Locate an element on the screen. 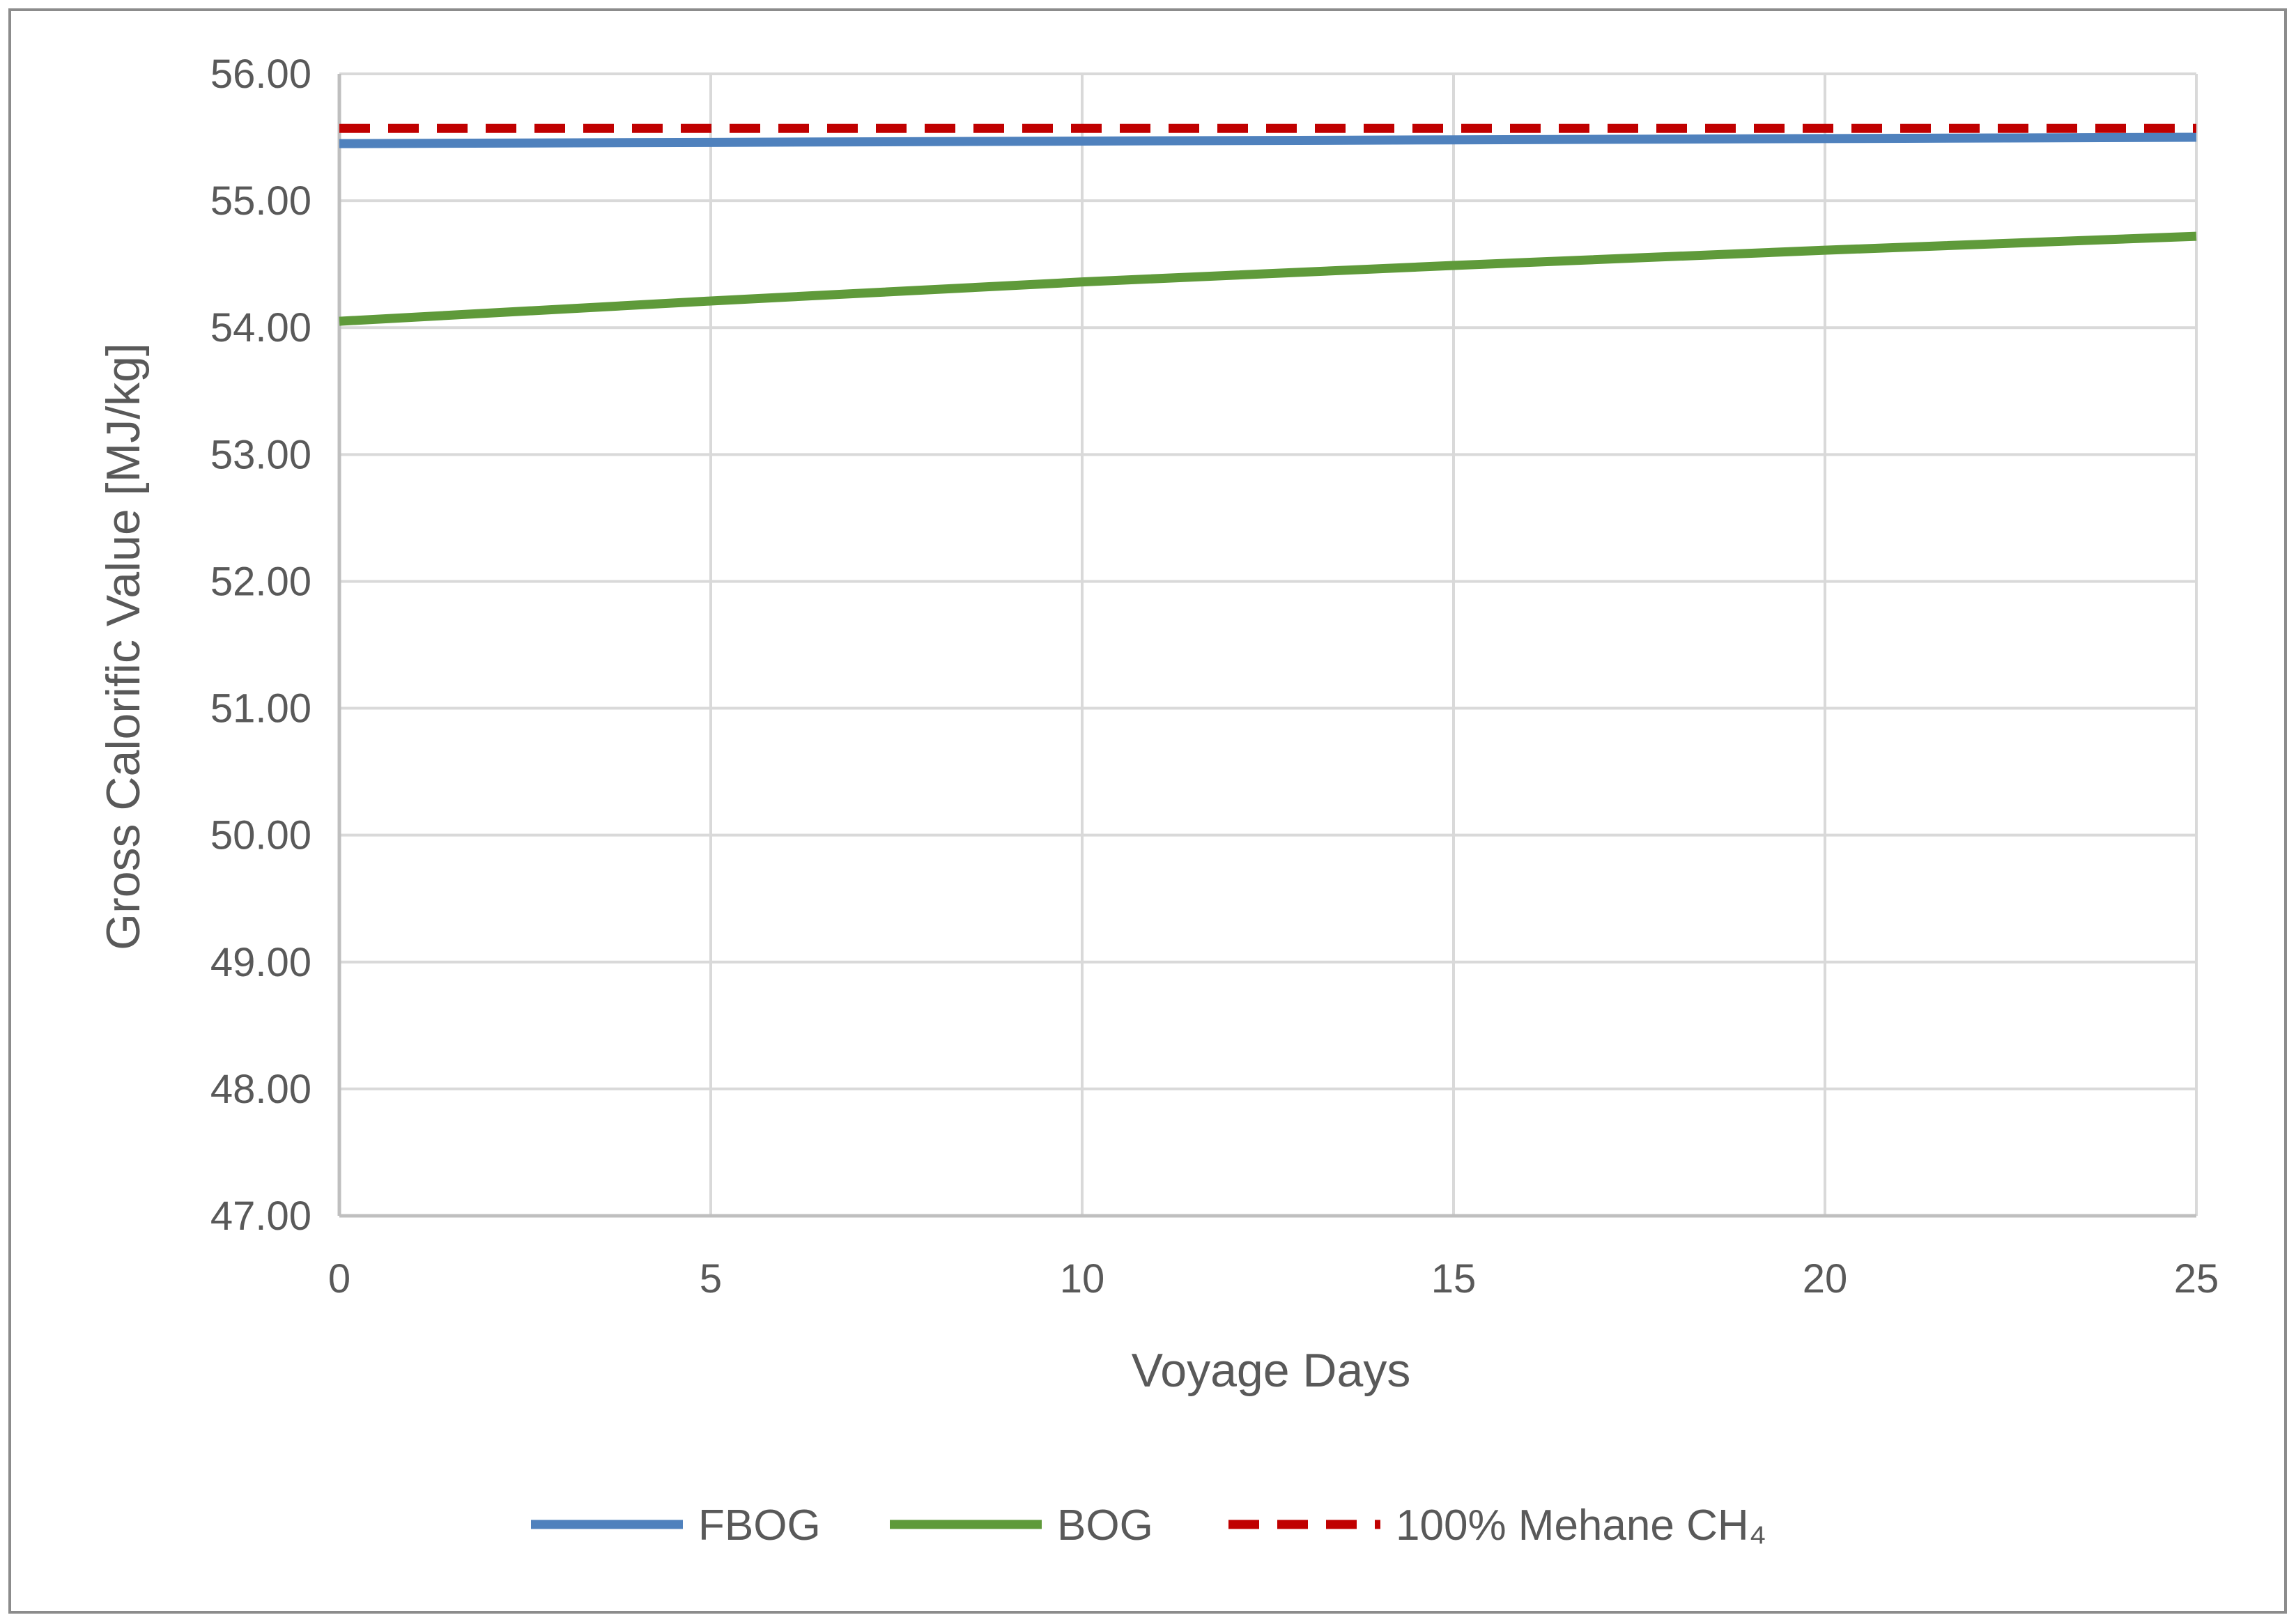 The height and width of the screenshot is (1622, 2296). series-line-bog is located at coordinates (1268, 278).